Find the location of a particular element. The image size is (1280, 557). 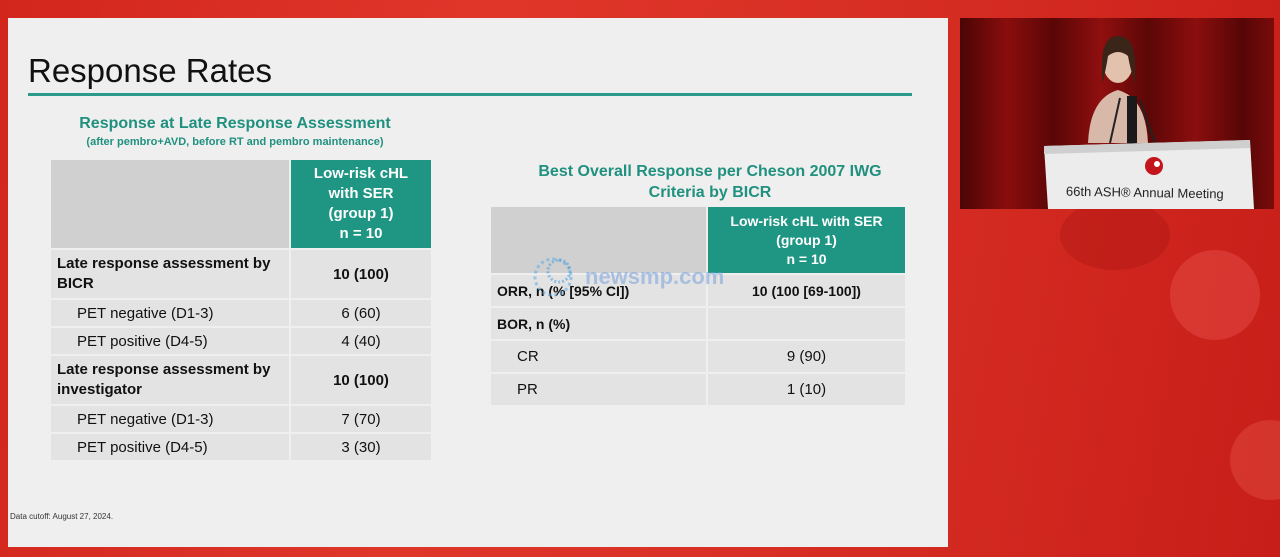

ash-logo-icon is located at coordinates (1154, 166).